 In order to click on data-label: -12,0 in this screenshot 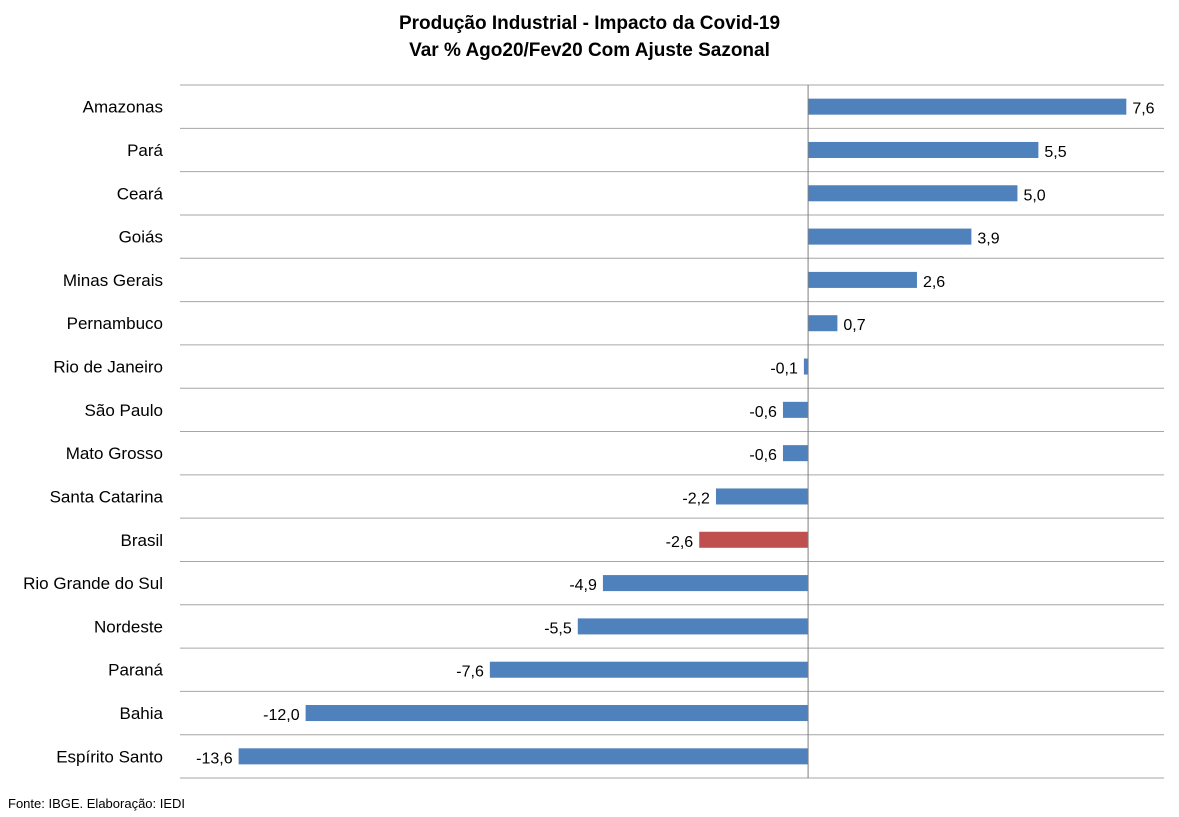, I will do `click(281, 715)`.